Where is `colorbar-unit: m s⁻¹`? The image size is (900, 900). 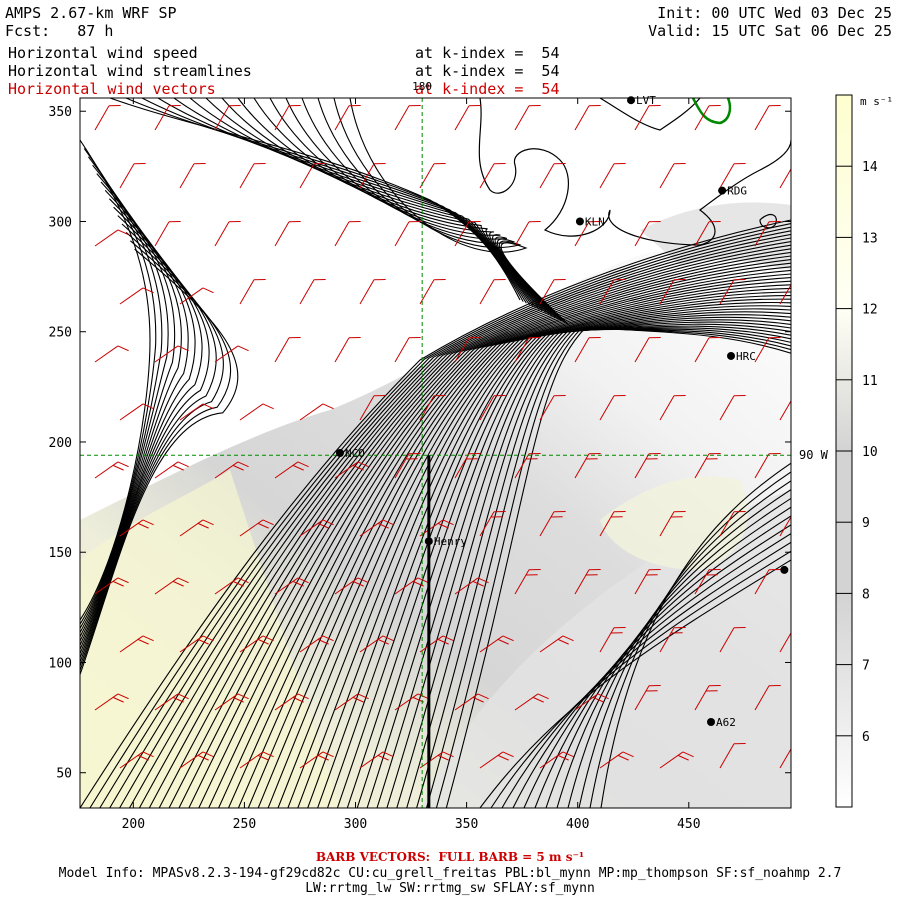 colorbar-unit: m s⁻¹ is located at coordinates (876, 101).